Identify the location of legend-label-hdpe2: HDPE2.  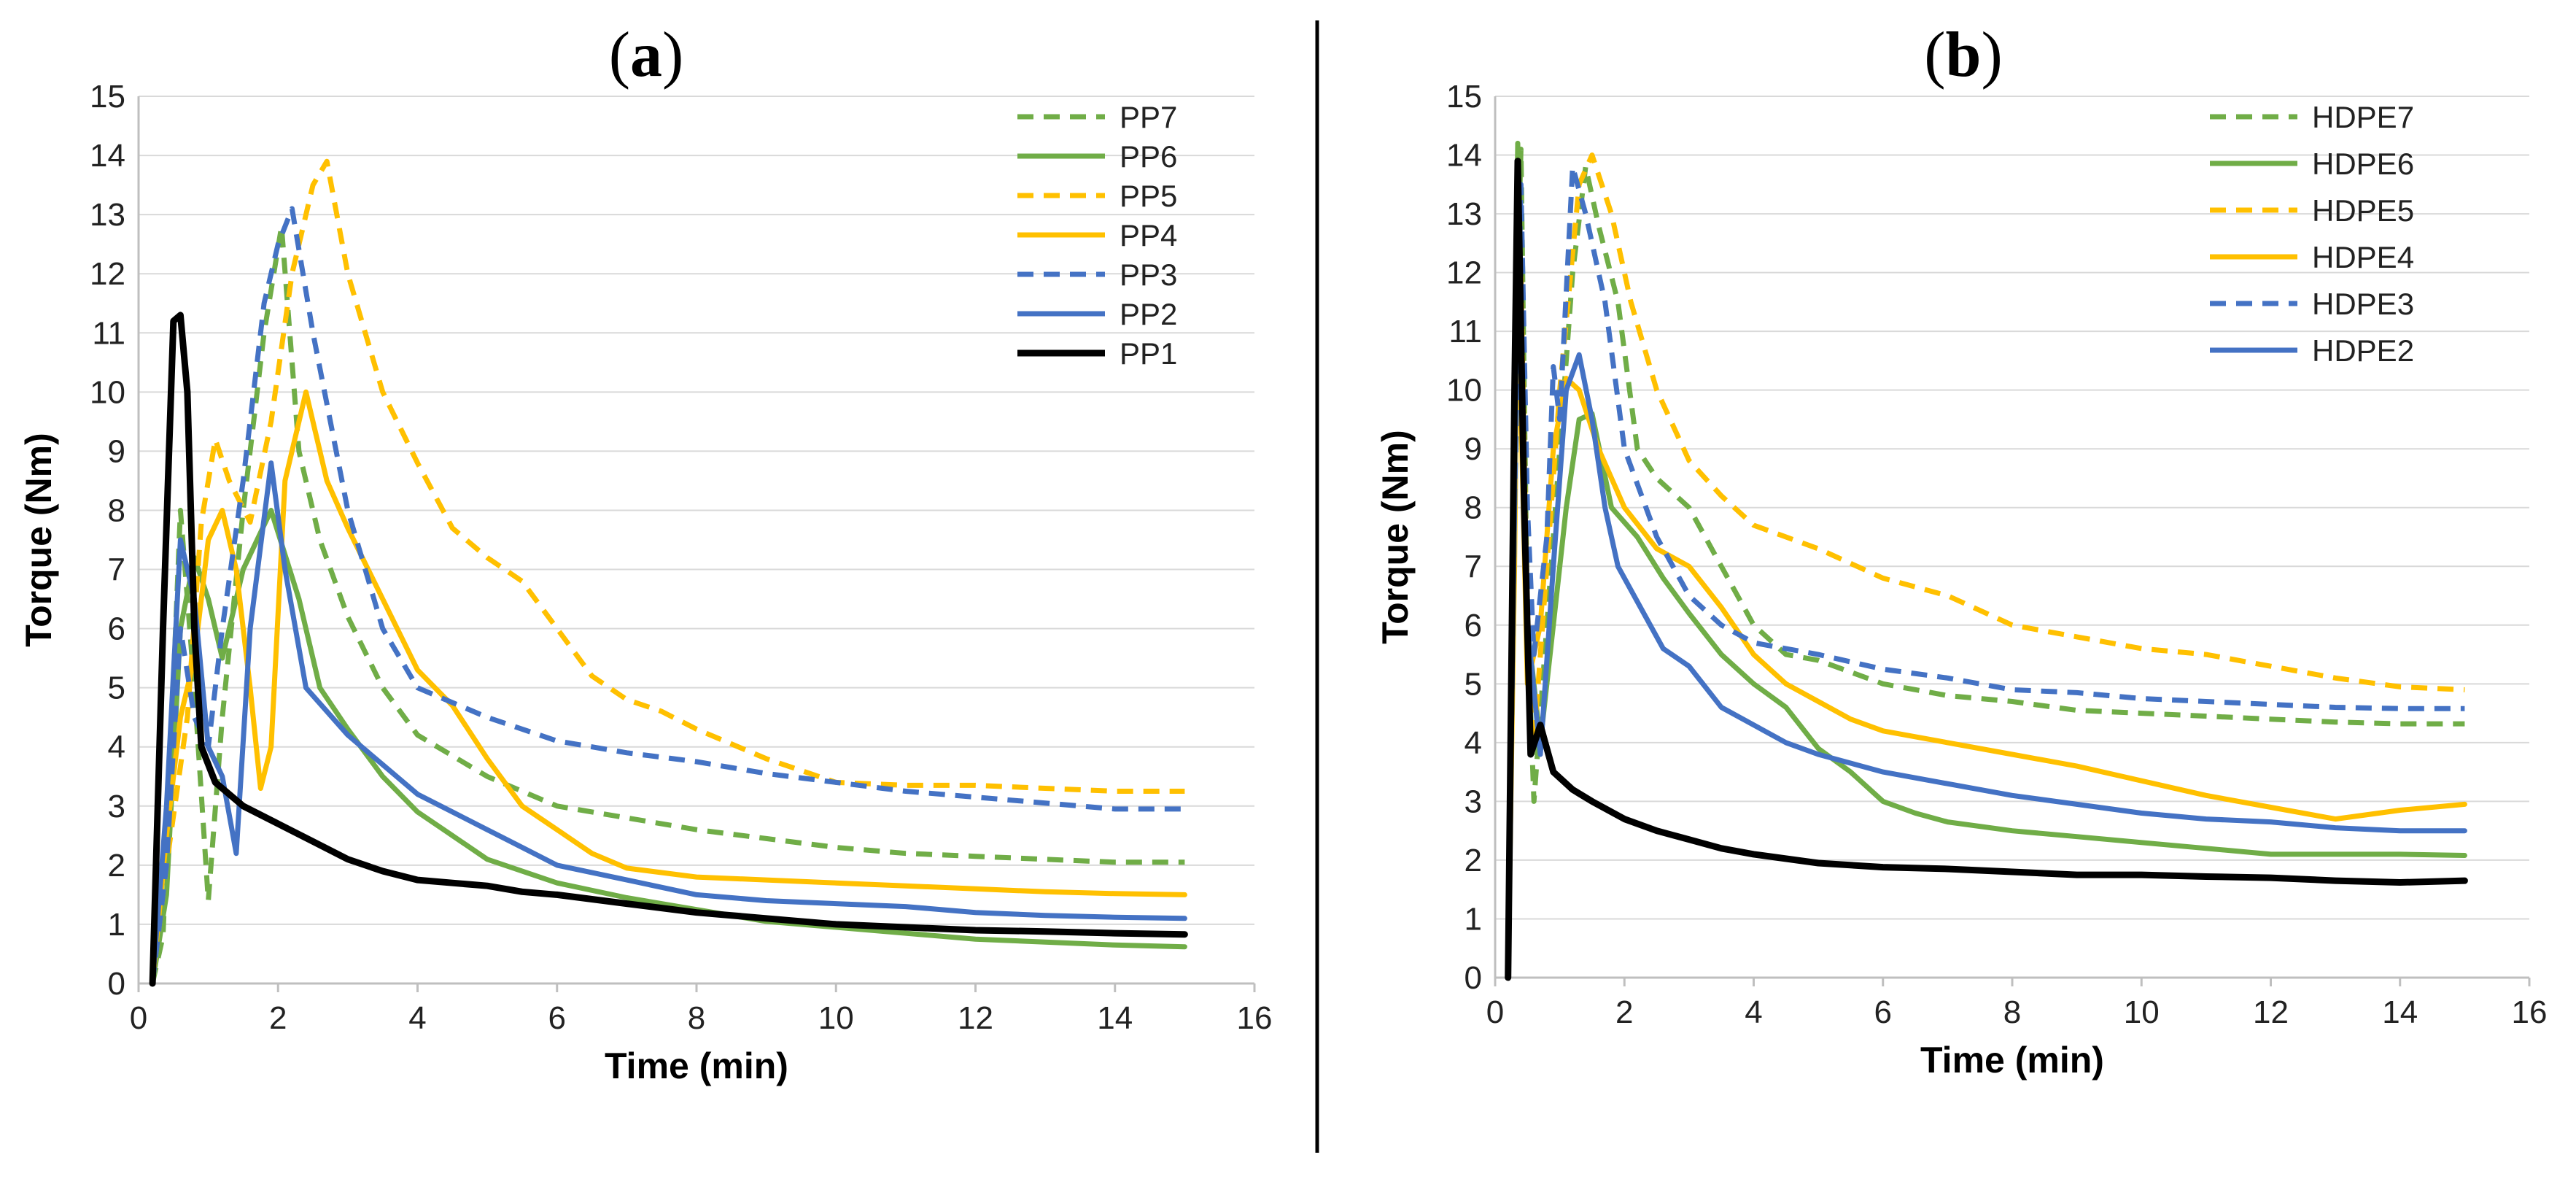
(2363, 351).